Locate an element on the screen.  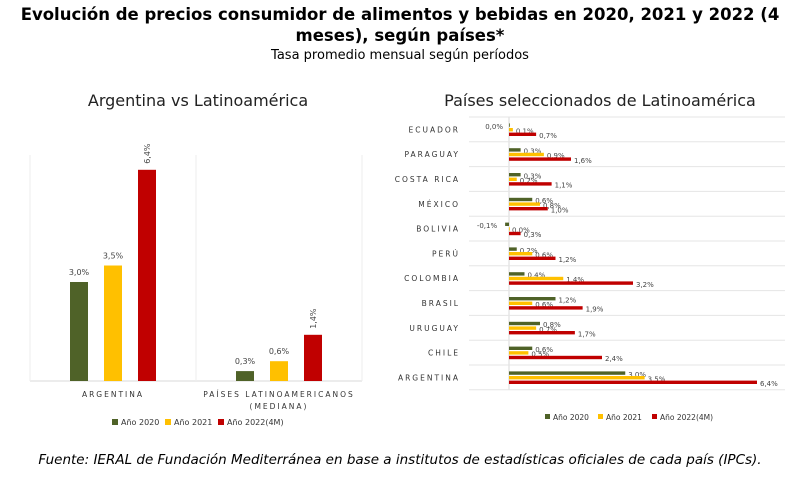
data-label: 0,4% is located at coordinates (537, 276).